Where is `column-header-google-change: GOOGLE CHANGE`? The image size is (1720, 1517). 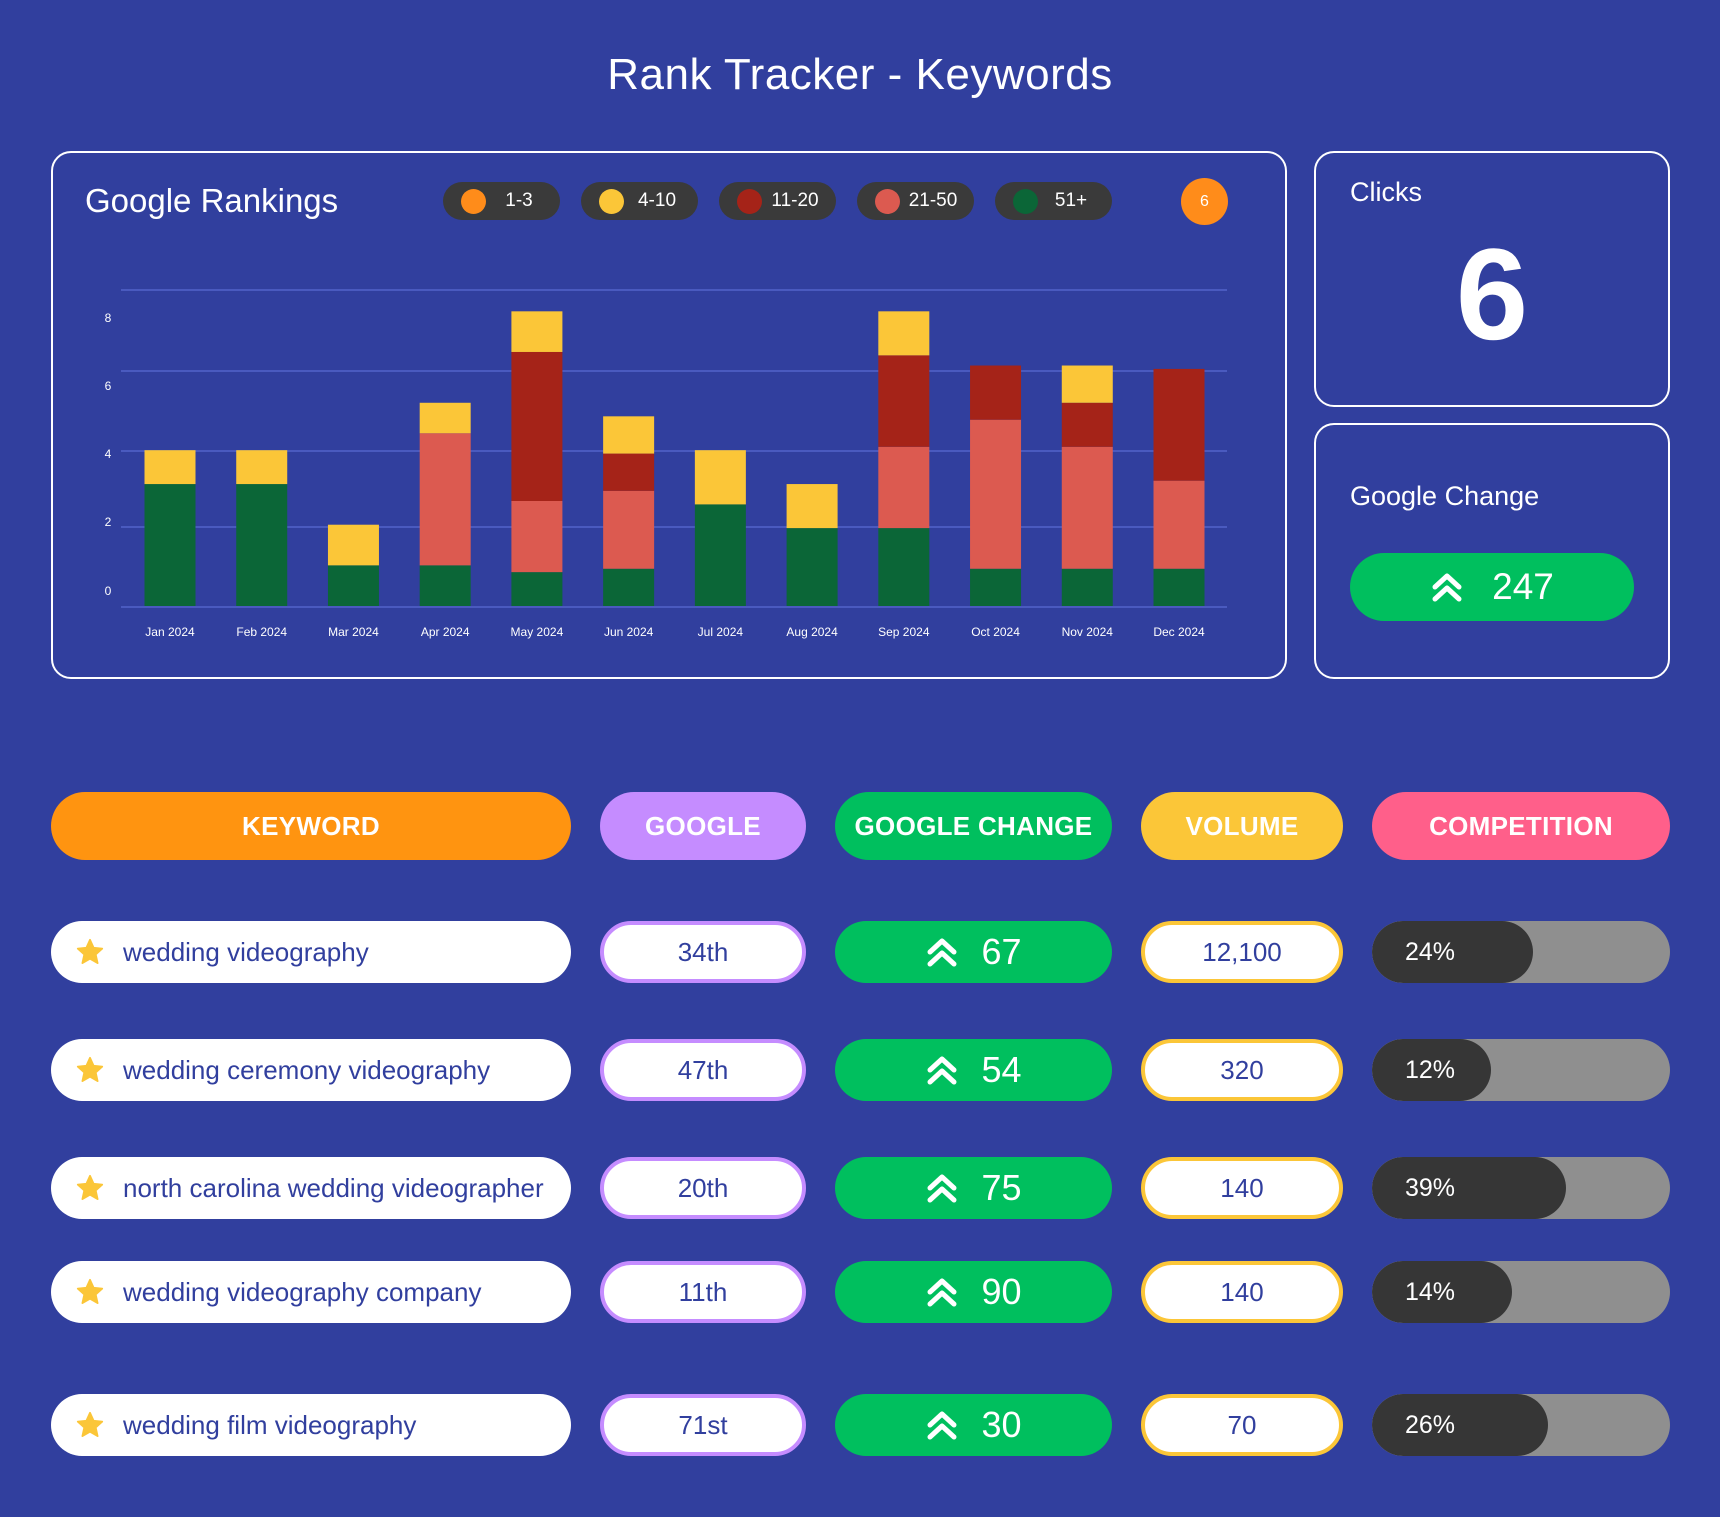 column-header-google-change: GOOGLE CHANGE is located at coordinates (973, 826).